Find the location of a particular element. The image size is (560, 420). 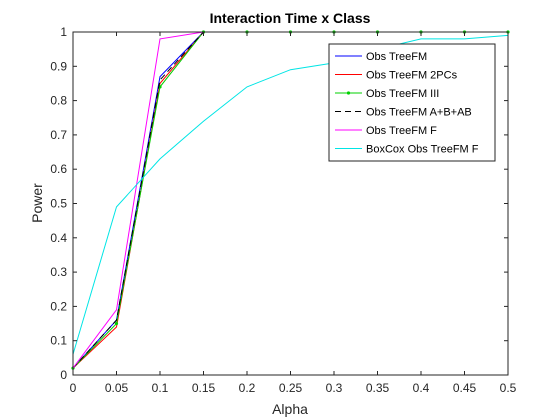

x-tick-label: 0.2 is located at coordinates (247, 388).